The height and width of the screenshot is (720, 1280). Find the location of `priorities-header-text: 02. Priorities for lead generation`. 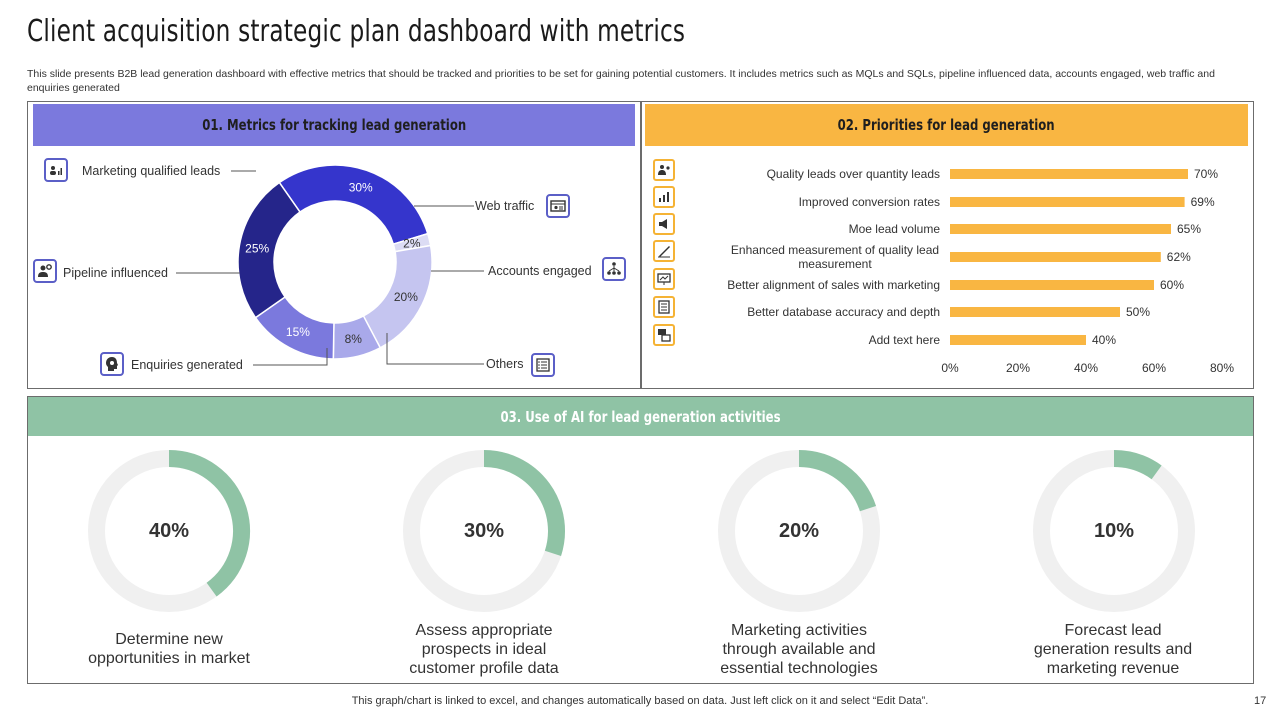

priorities-header-text: 02. Priorities for lead generation is located at coordinates (946, 125).